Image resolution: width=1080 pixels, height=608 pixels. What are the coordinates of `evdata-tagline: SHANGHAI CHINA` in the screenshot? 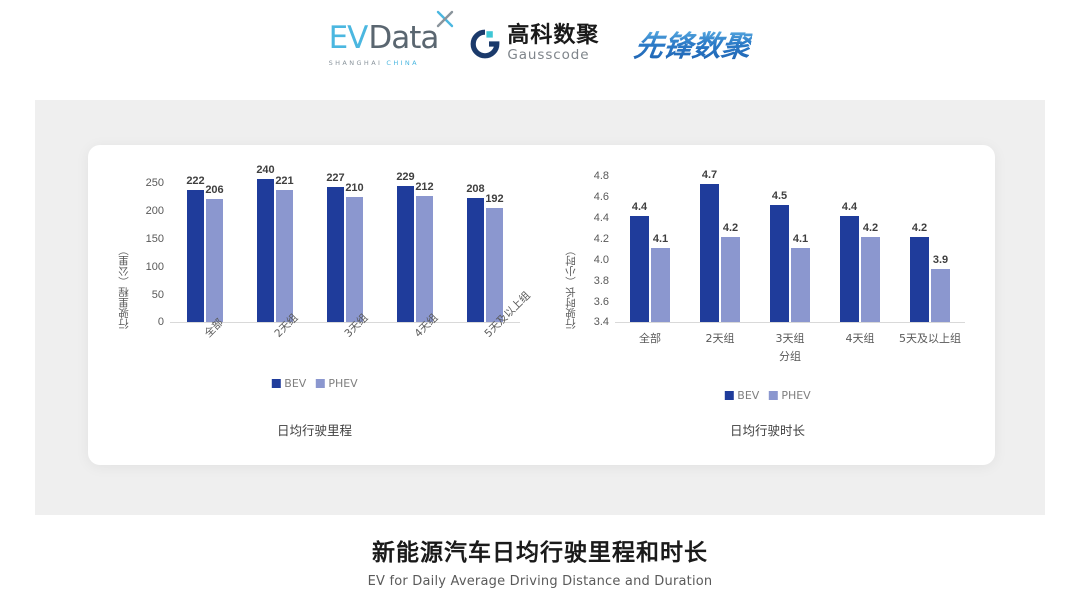 It's located at (374, 63).